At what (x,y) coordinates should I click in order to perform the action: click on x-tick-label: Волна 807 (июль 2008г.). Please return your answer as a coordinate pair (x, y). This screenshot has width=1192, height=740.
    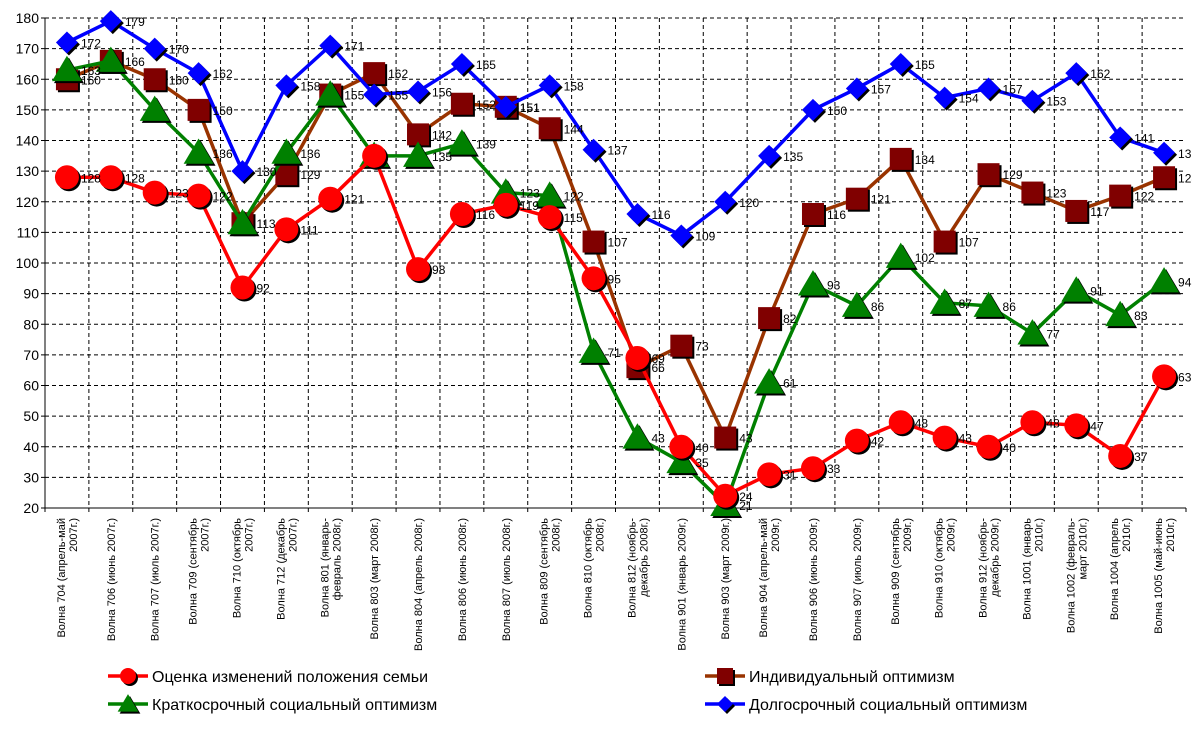
    Looking at the image, I should click on (507, 579).